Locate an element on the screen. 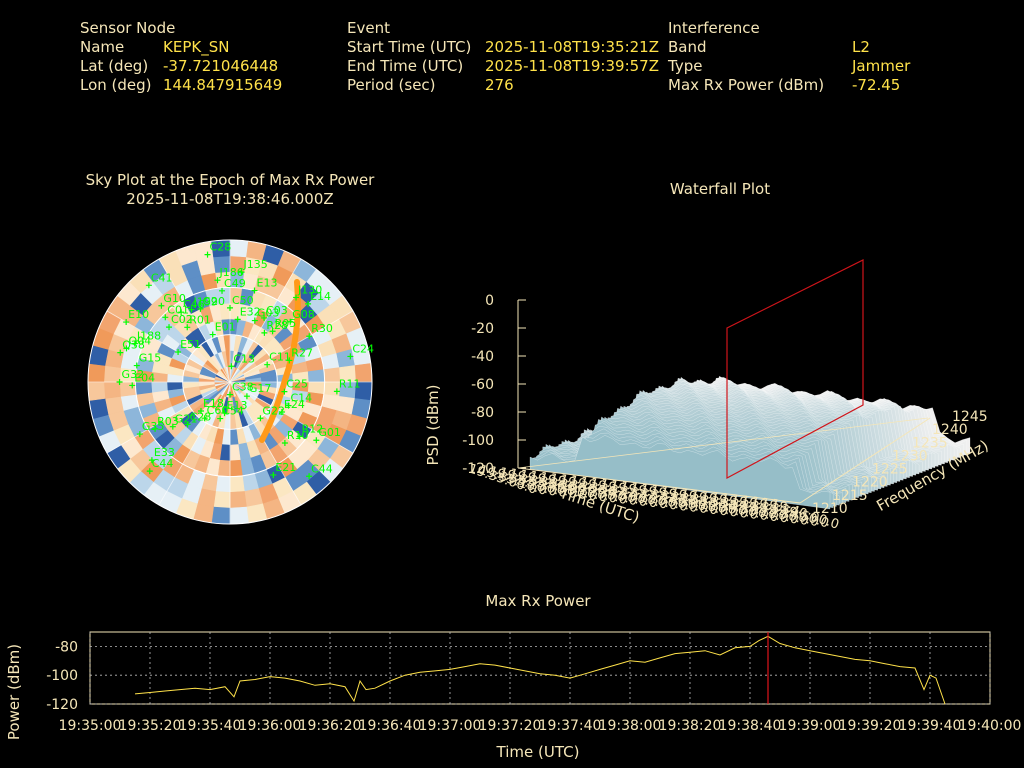  satellite-label: G32 is located at coordinates (133, 374).